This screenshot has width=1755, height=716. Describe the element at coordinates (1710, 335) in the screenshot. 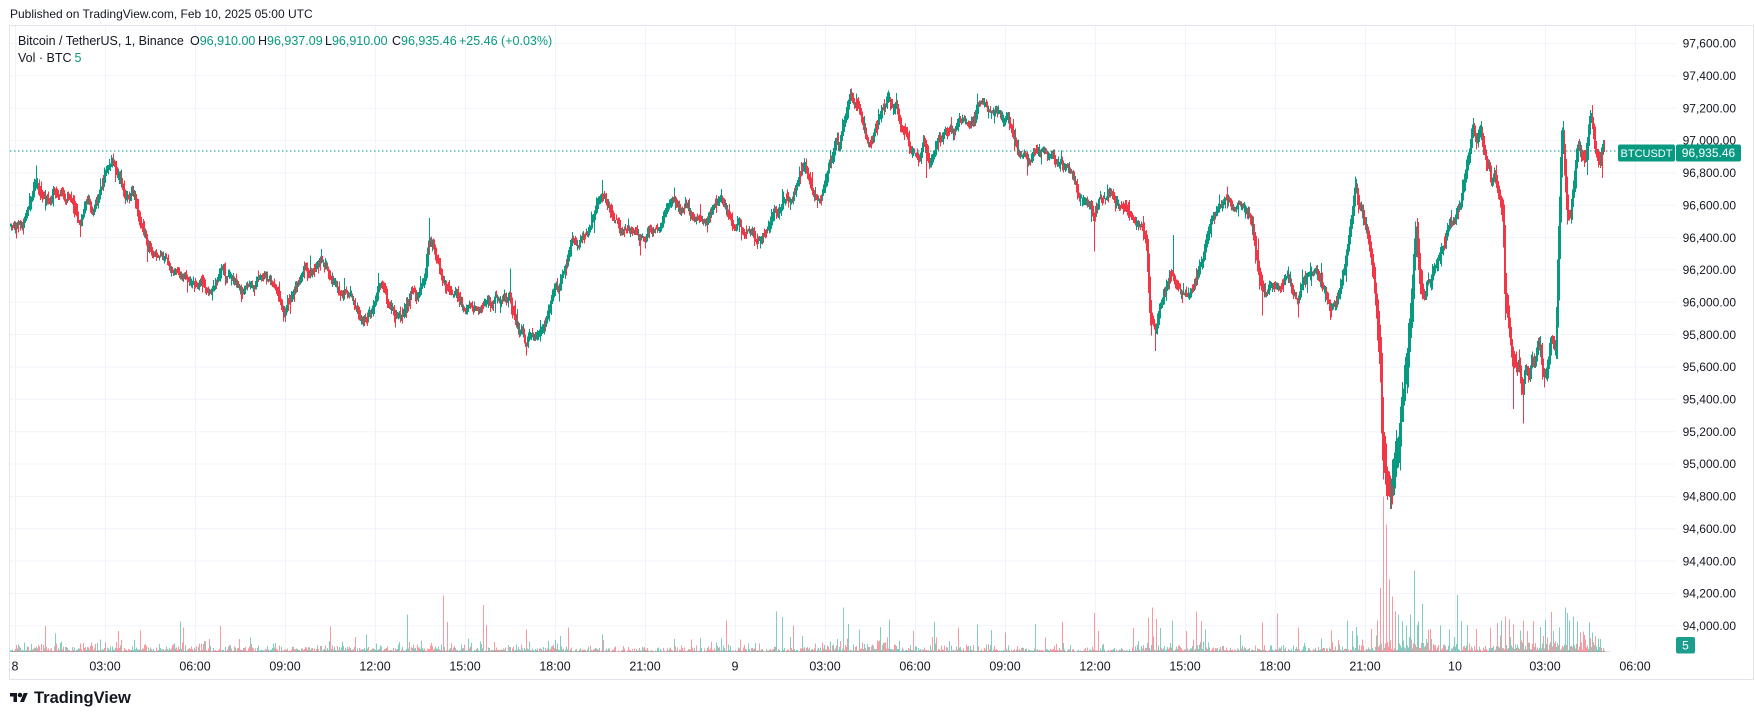

I see `svg-text: 95,800.00` at that location.